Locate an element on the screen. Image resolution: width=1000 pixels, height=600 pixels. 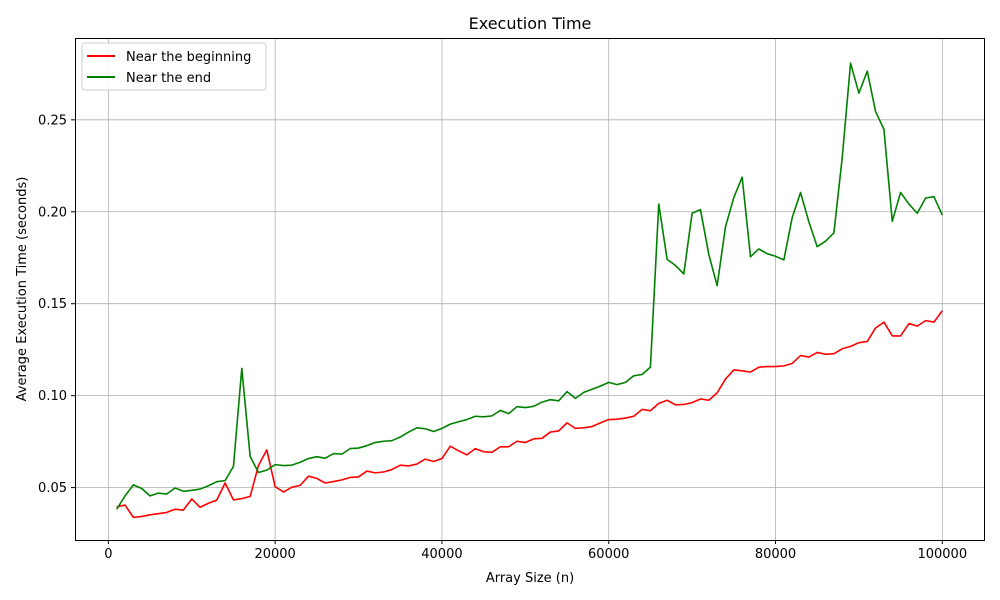
y-tick-label: 0.10 is located at coordinates (52, 396).